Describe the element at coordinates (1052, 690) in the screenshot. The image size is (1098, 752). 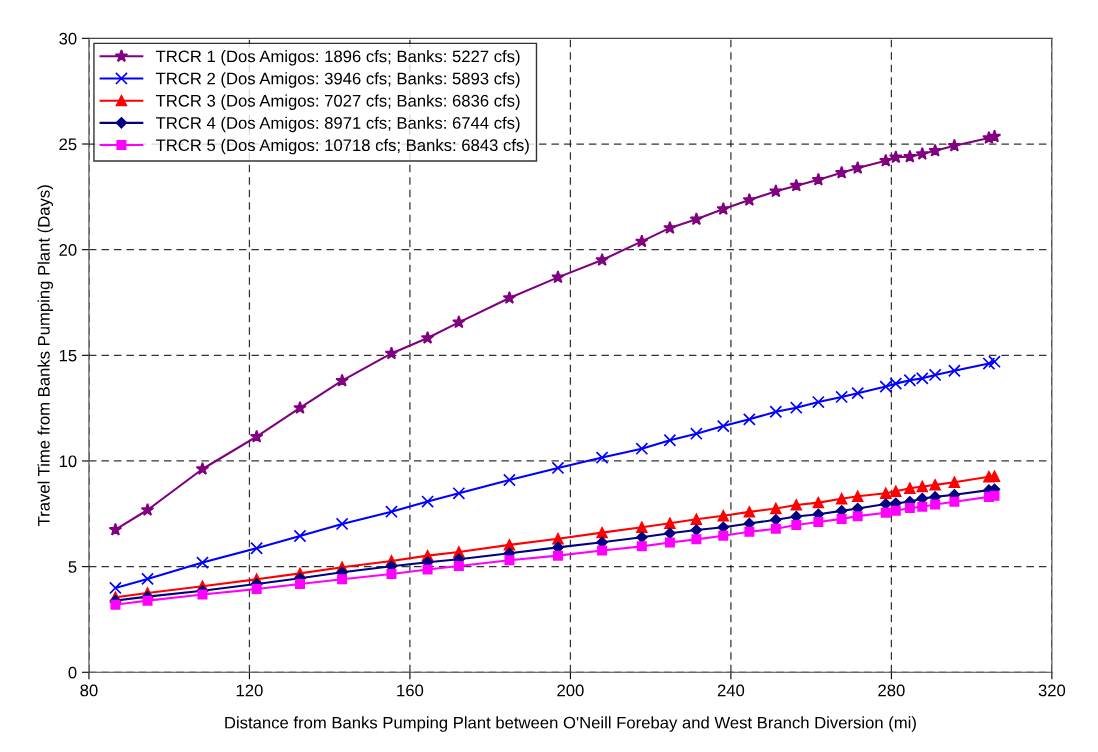
I see `x-tick-label: 320` at that location.